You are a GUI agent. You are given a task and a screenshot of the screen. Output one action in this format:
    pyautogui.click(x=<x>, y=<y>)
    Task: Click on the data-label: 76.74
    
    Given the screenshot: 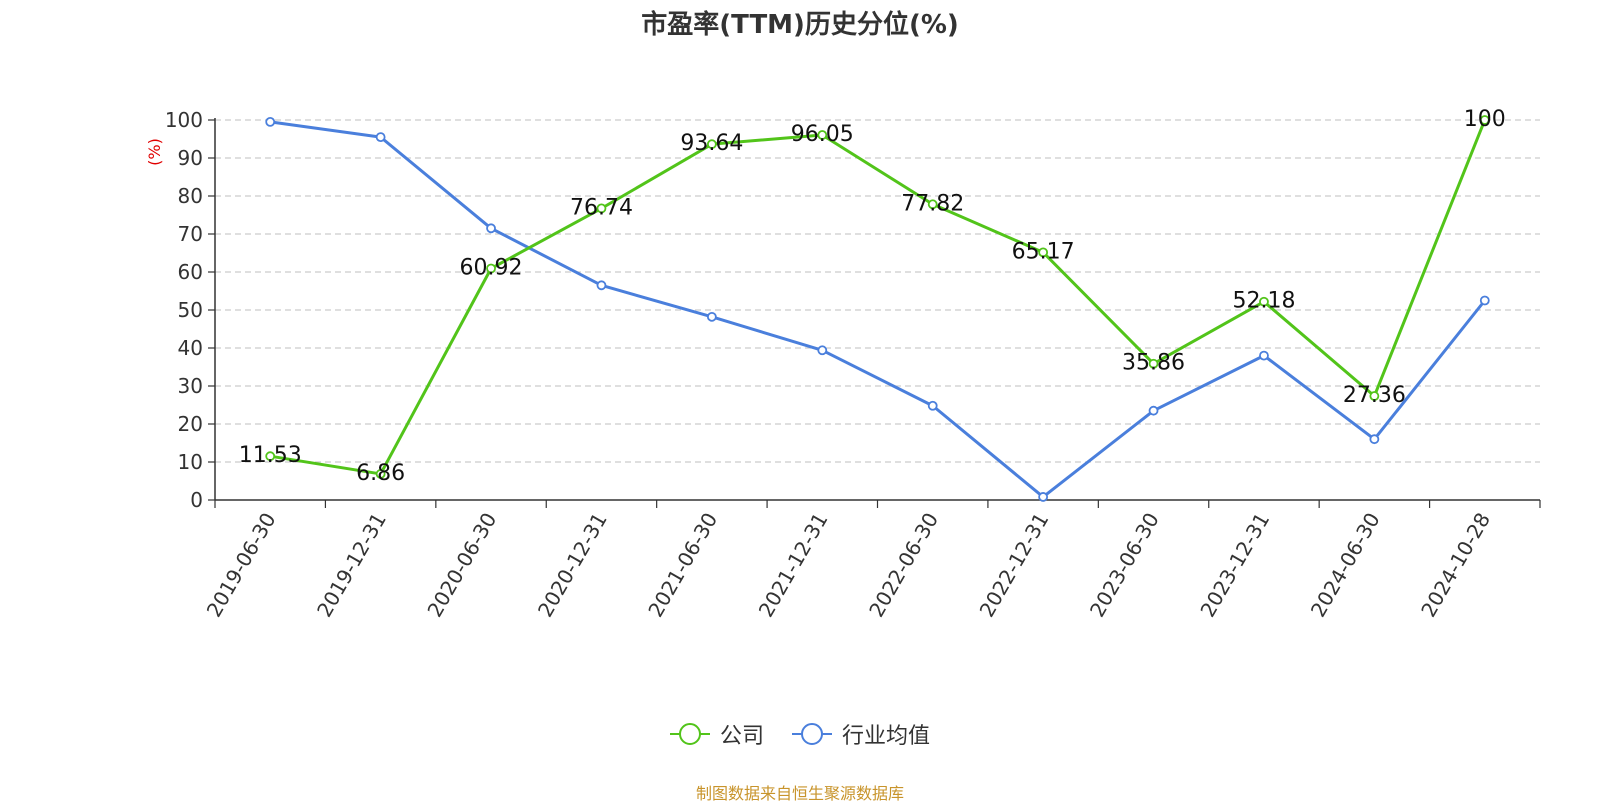 What is the action you would take?
    pyautogui.click(x=601, y=207)
    